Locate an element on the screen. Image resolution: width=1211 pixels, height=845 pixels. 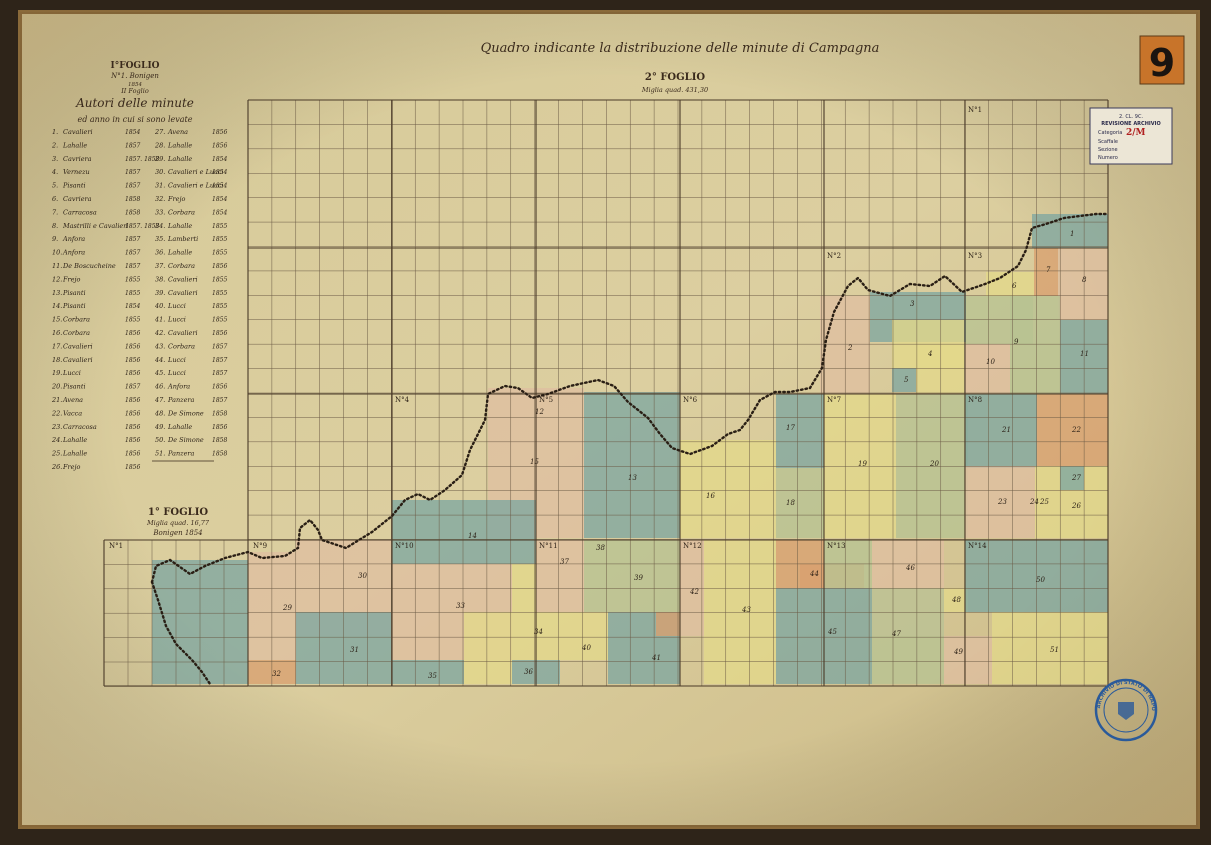
cell-number: 4 is located at coordinates (929, 354).